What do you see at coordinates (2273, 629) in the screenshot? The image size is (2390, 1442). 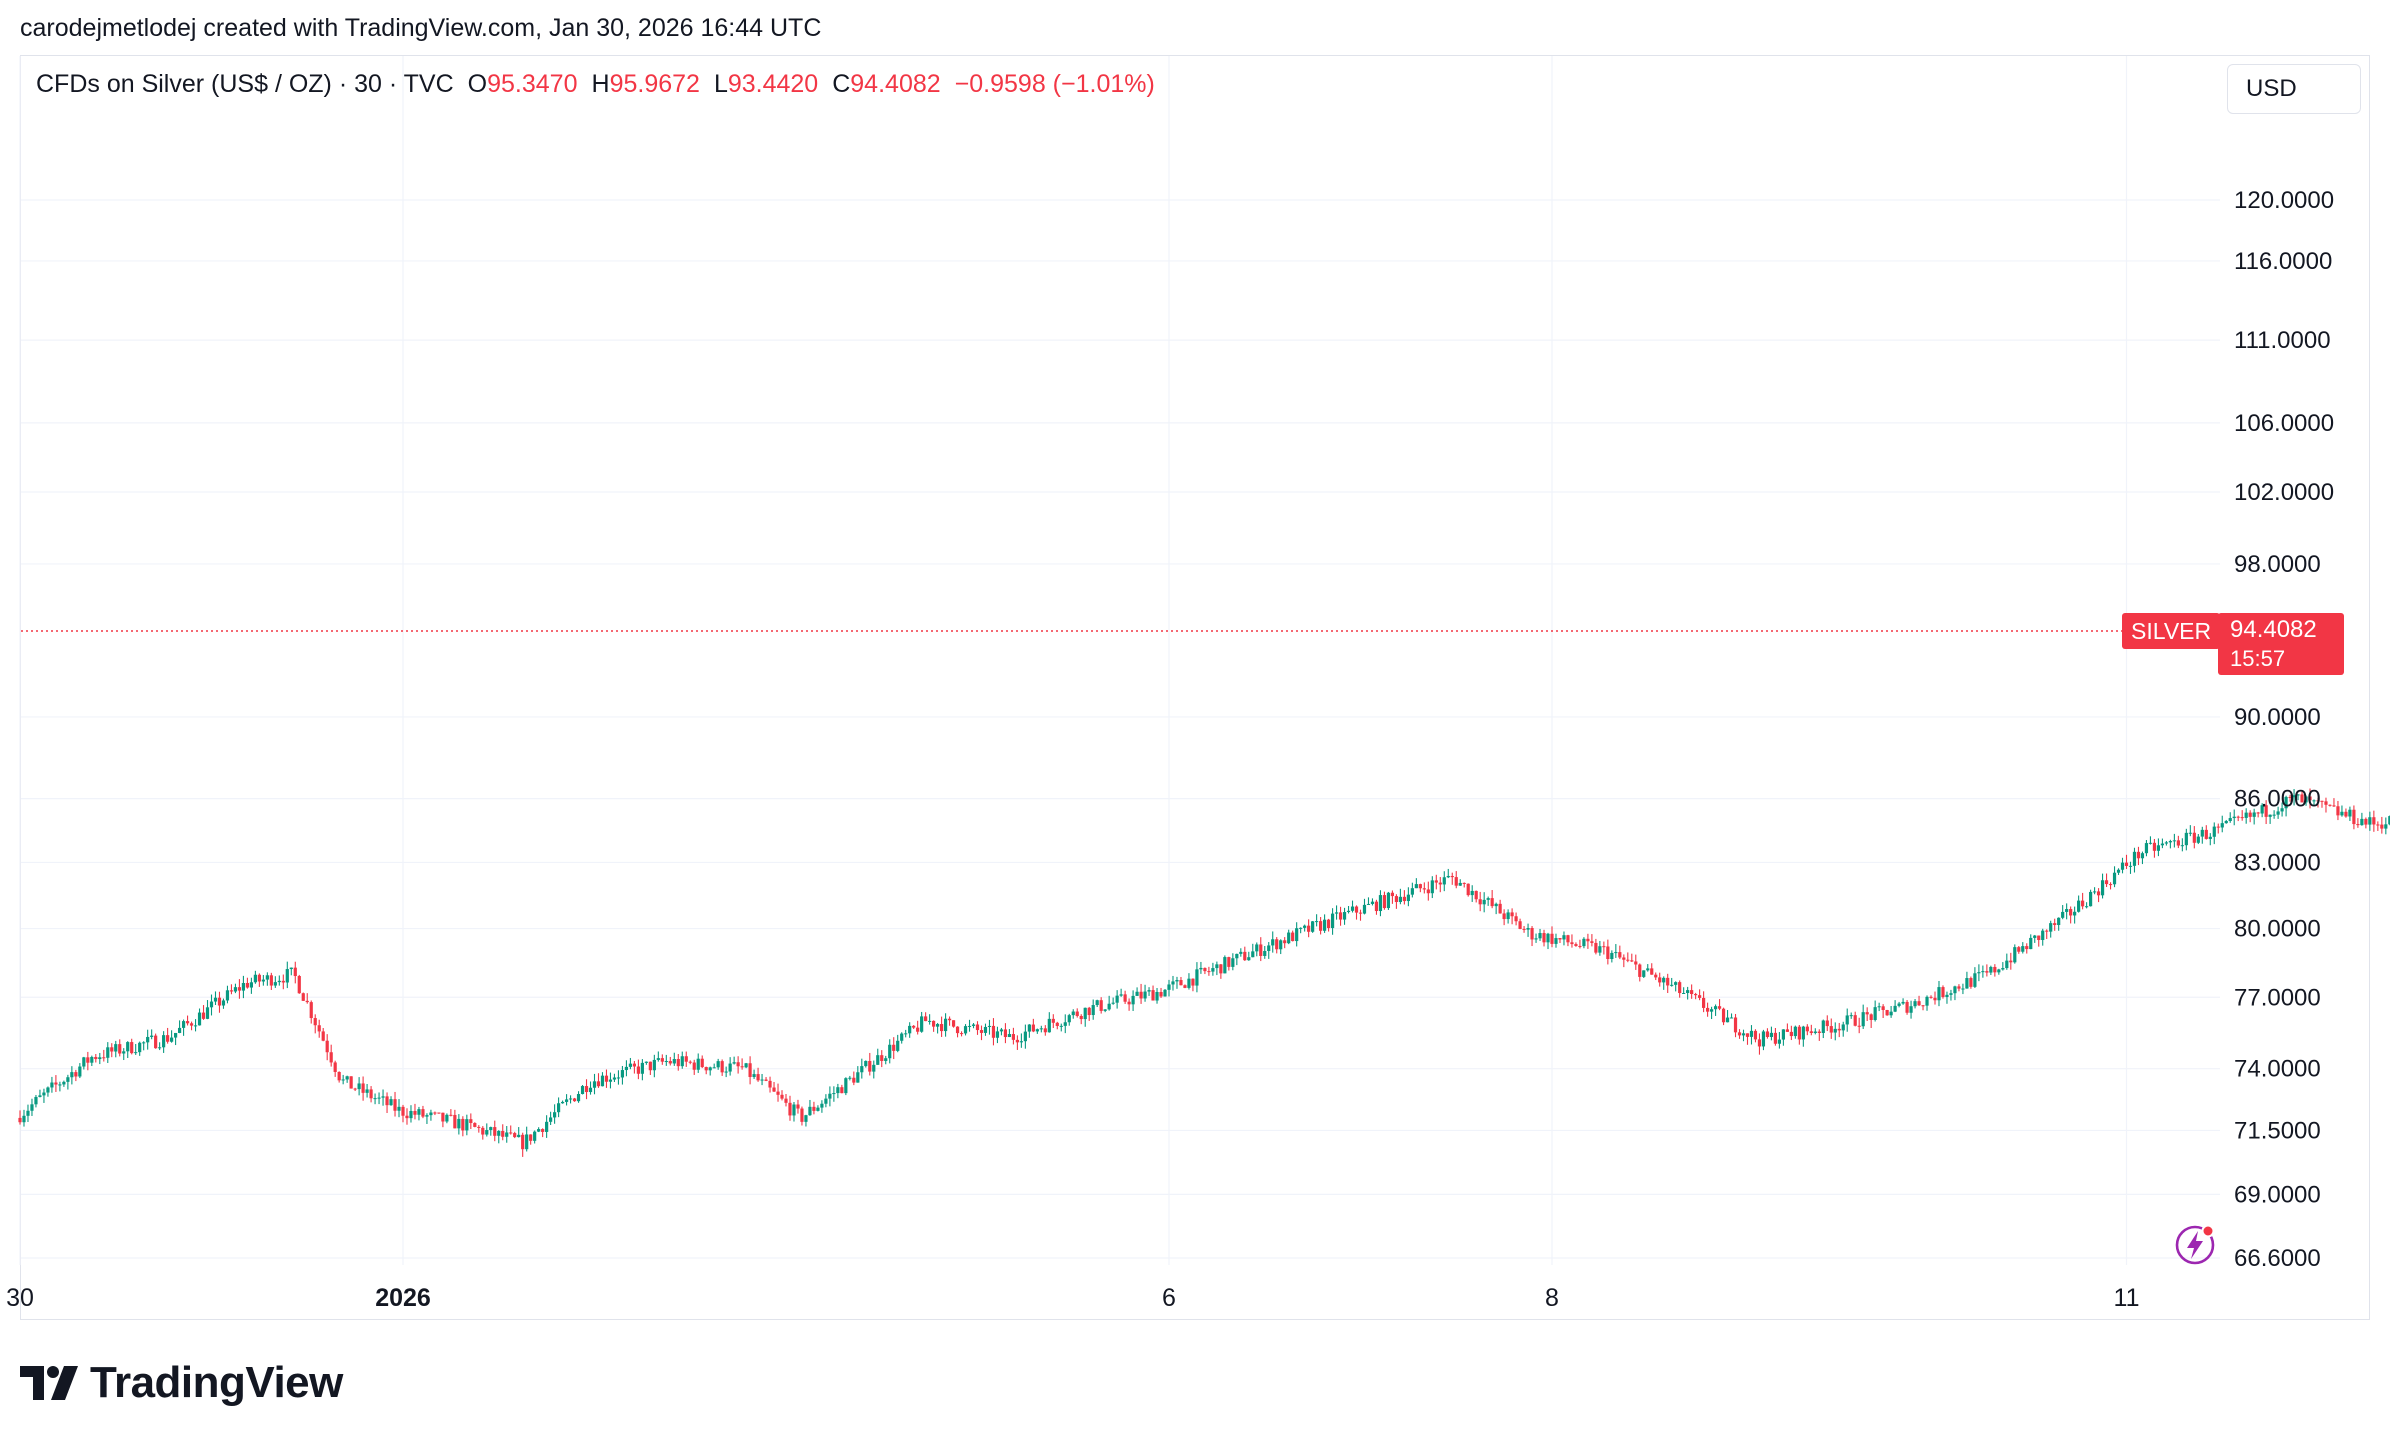 I see `last-price-value: 94.4082` at bounding box center [2273, 629].